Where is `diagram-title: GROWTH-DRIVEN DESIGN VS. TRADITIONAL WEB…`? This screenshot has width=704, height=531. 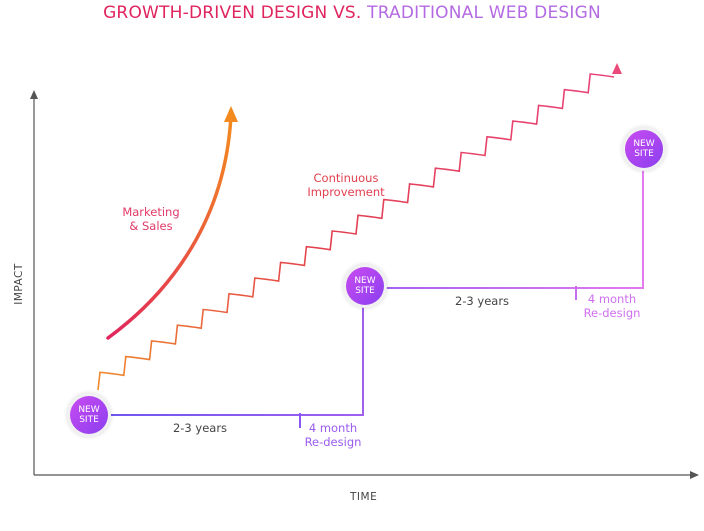
diagram-title: GROWTH-DRIVEN DESIGN VS. TRADITIONAL WEB… is located at coordinates (352, 13).